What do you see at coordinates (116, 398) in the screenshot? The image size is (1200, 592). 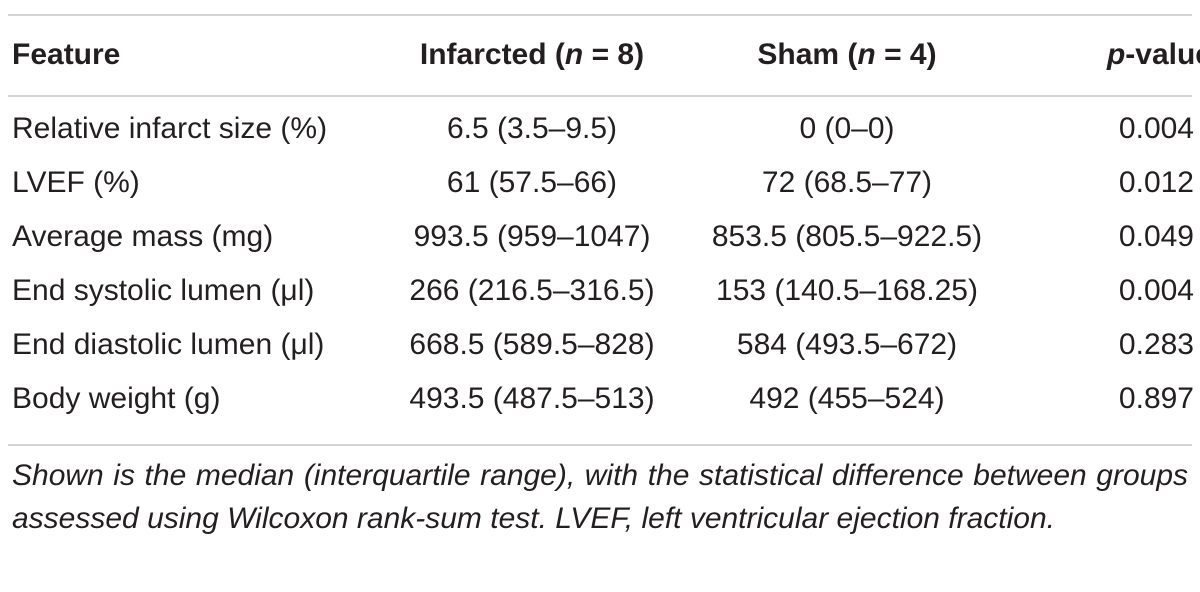 I see `feature-cell: Body weight (g)` at bounding box center [116, 398].